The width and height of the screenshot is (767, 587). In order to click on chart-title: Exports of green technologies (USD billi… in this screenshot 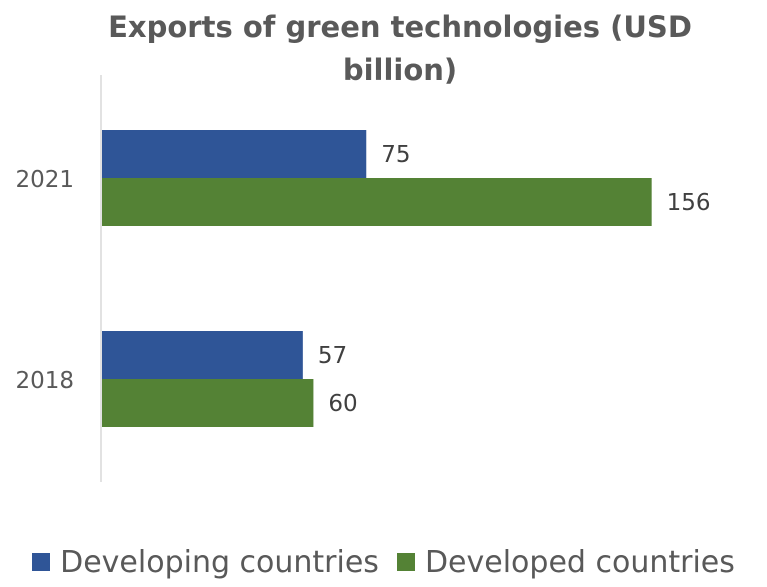, I will do `click(400, 48)`.